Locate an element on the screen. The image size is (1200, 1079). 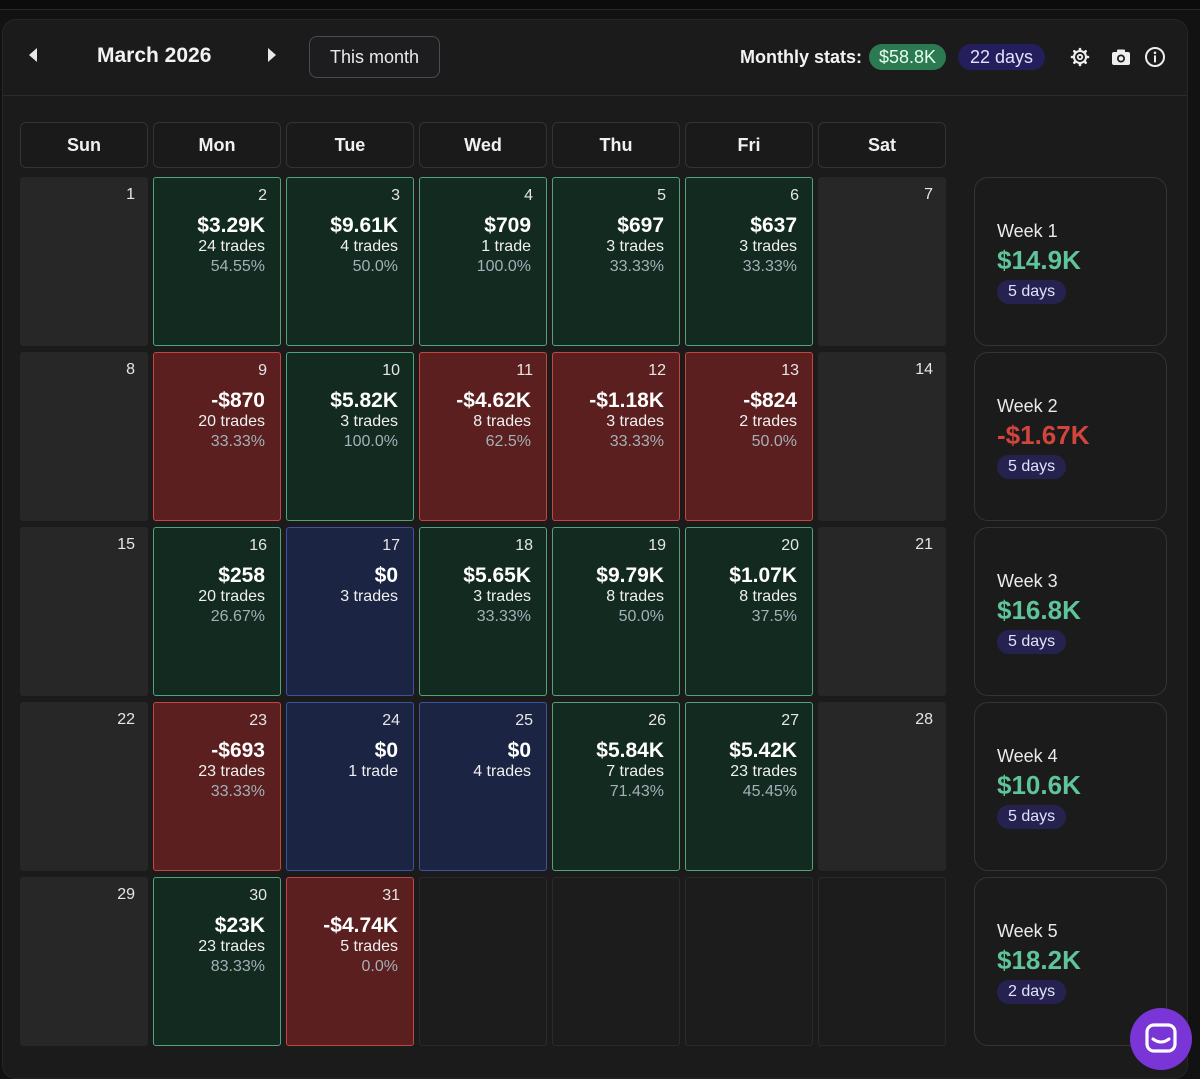
day-cell-23: 23 -$693 23 trades 33.33% is located at coordinates (217, 786).